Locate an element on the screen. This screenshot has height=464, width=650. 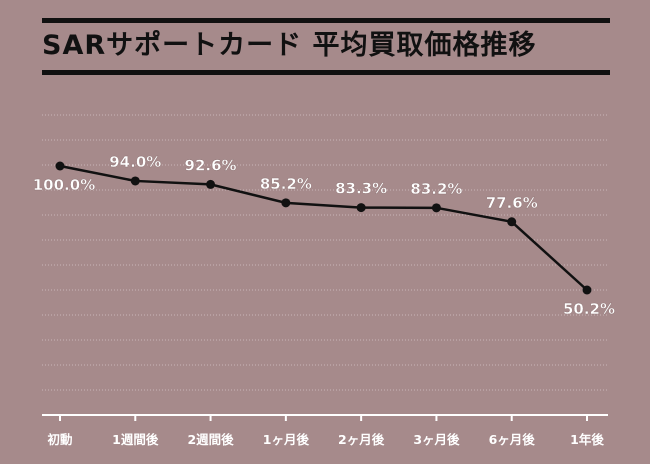
x-axis is located at coordinates (325, 417).